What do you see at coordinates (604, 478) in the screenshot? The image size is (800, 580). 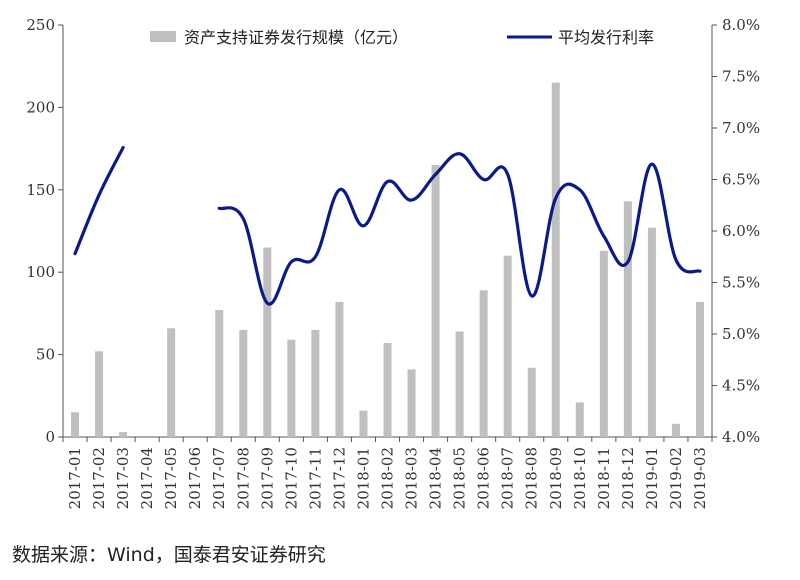 I see `x-tick-label: 2018-11` at bounding box center [604, 478].